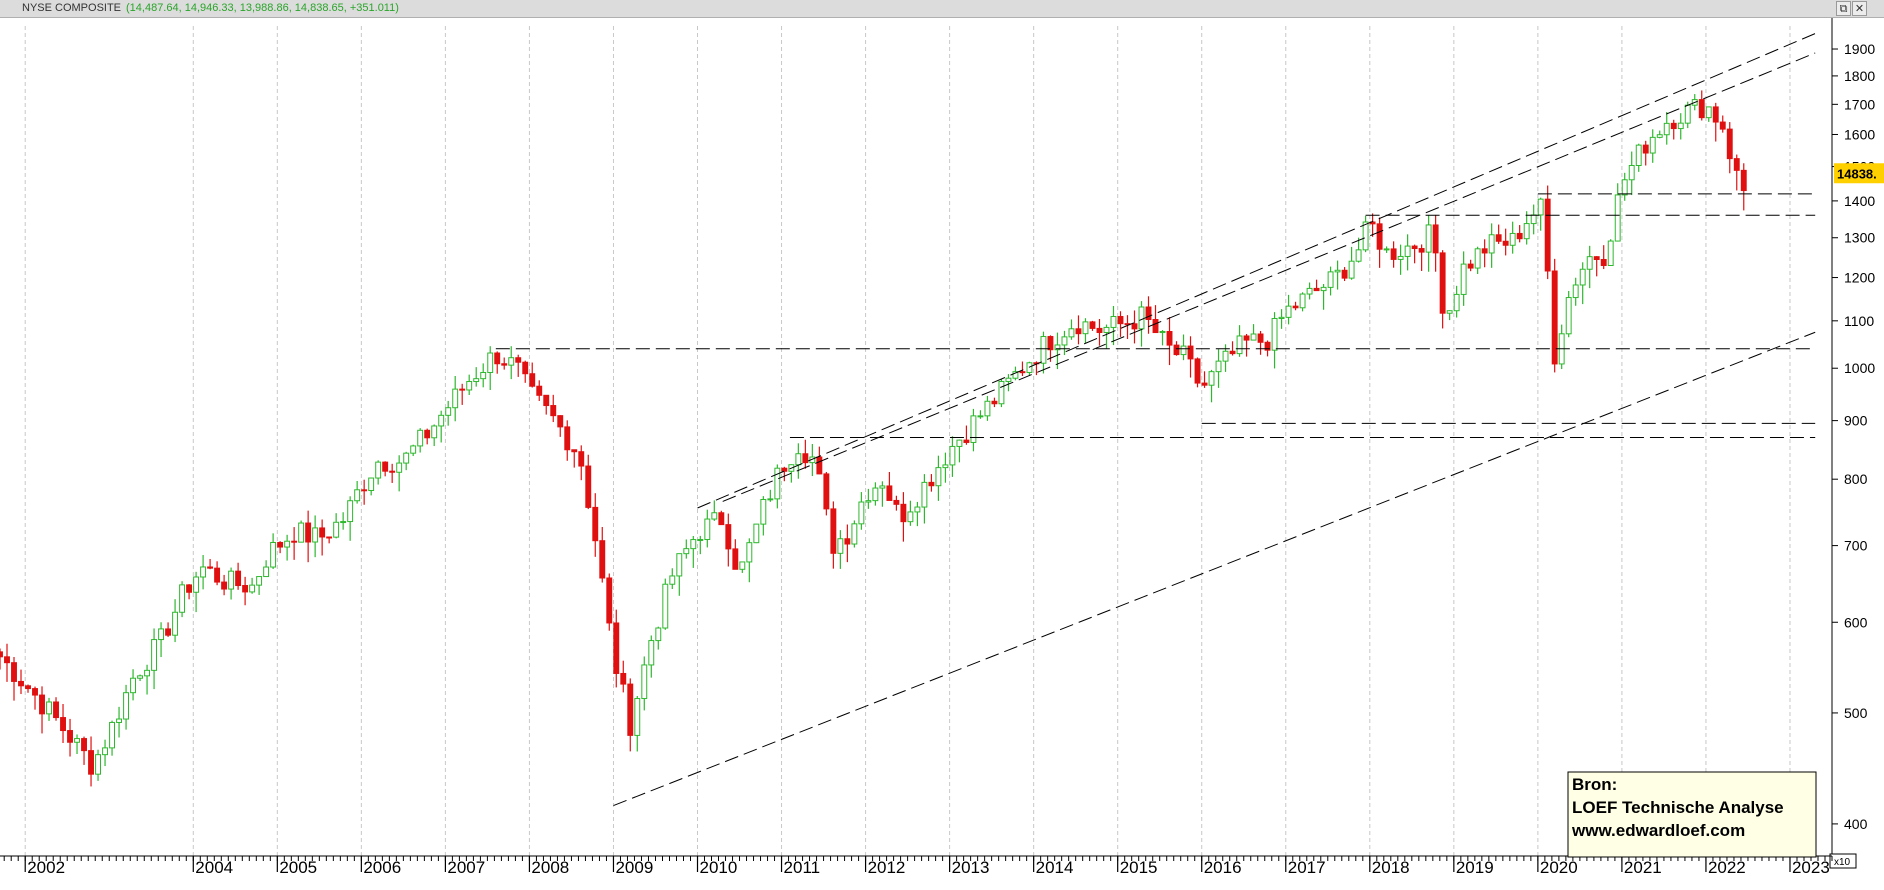 Image resolution: width=1884 pixels, height=890 pixels. I want to click on y-tick-label-1000: 1000, so click(1859, 368).